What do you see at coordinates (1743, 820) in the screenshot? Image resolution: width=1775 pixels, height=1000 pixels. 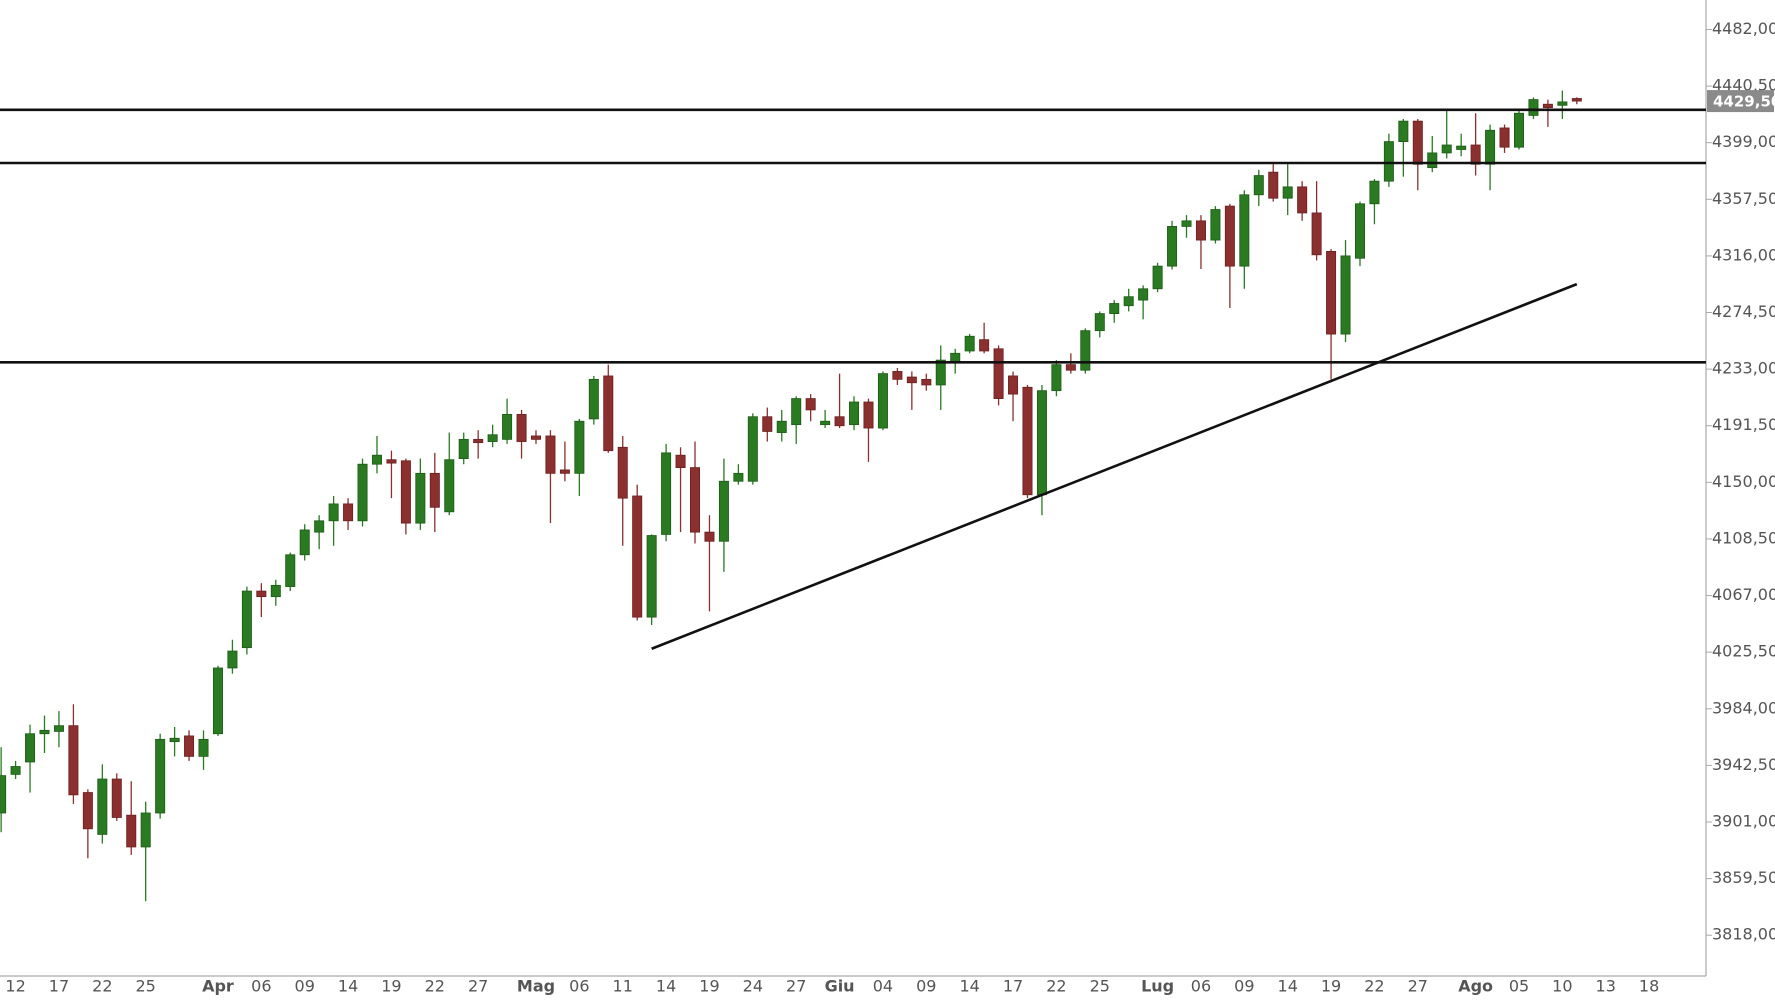 I see `y-tick-label: 3901,00` at bounding box center [1743, 820].